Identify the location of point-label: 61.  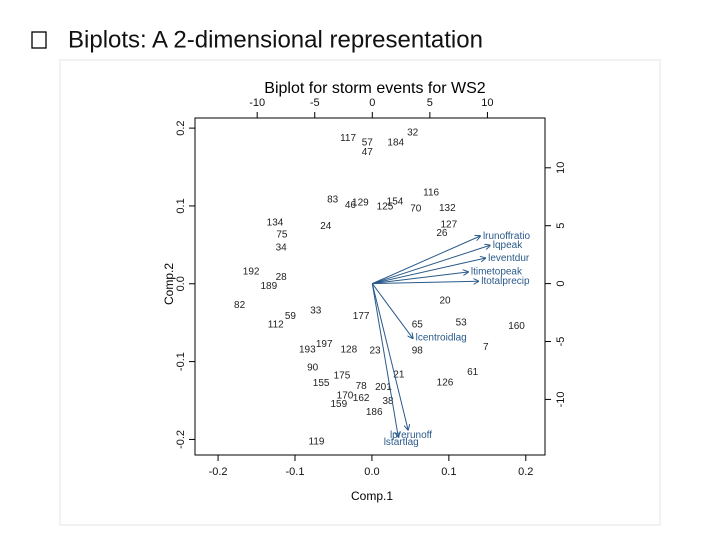
(473, 372).